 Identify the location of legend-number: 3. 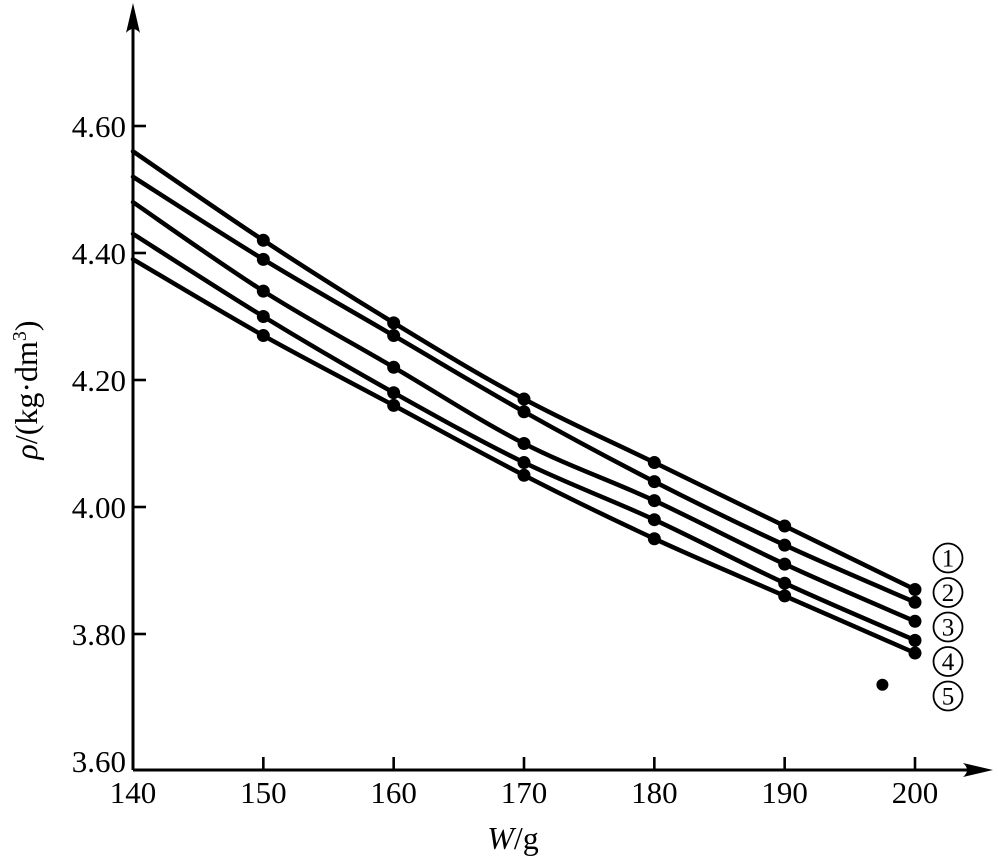
(948, 628).